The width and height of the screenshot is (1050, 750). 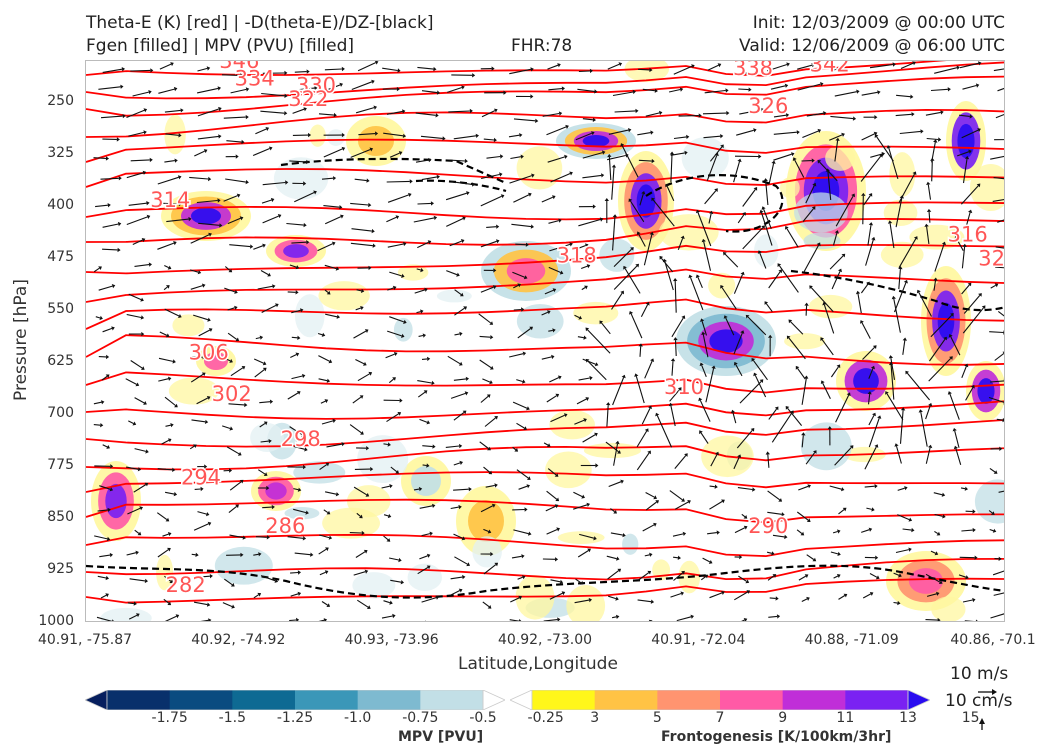 I want to click on y-tick-label: 550, so click(x=60, y=308).